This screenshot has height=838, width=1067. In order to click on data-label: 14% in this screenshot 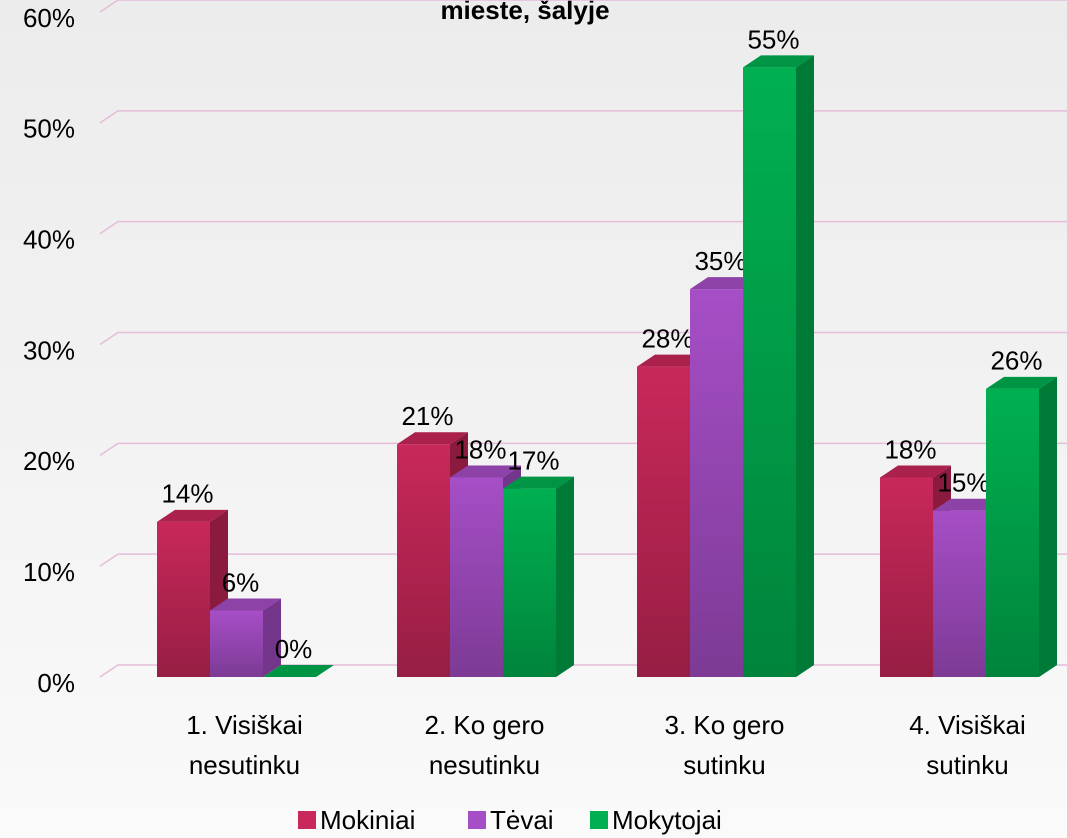, I will do `click(187, 494)`.